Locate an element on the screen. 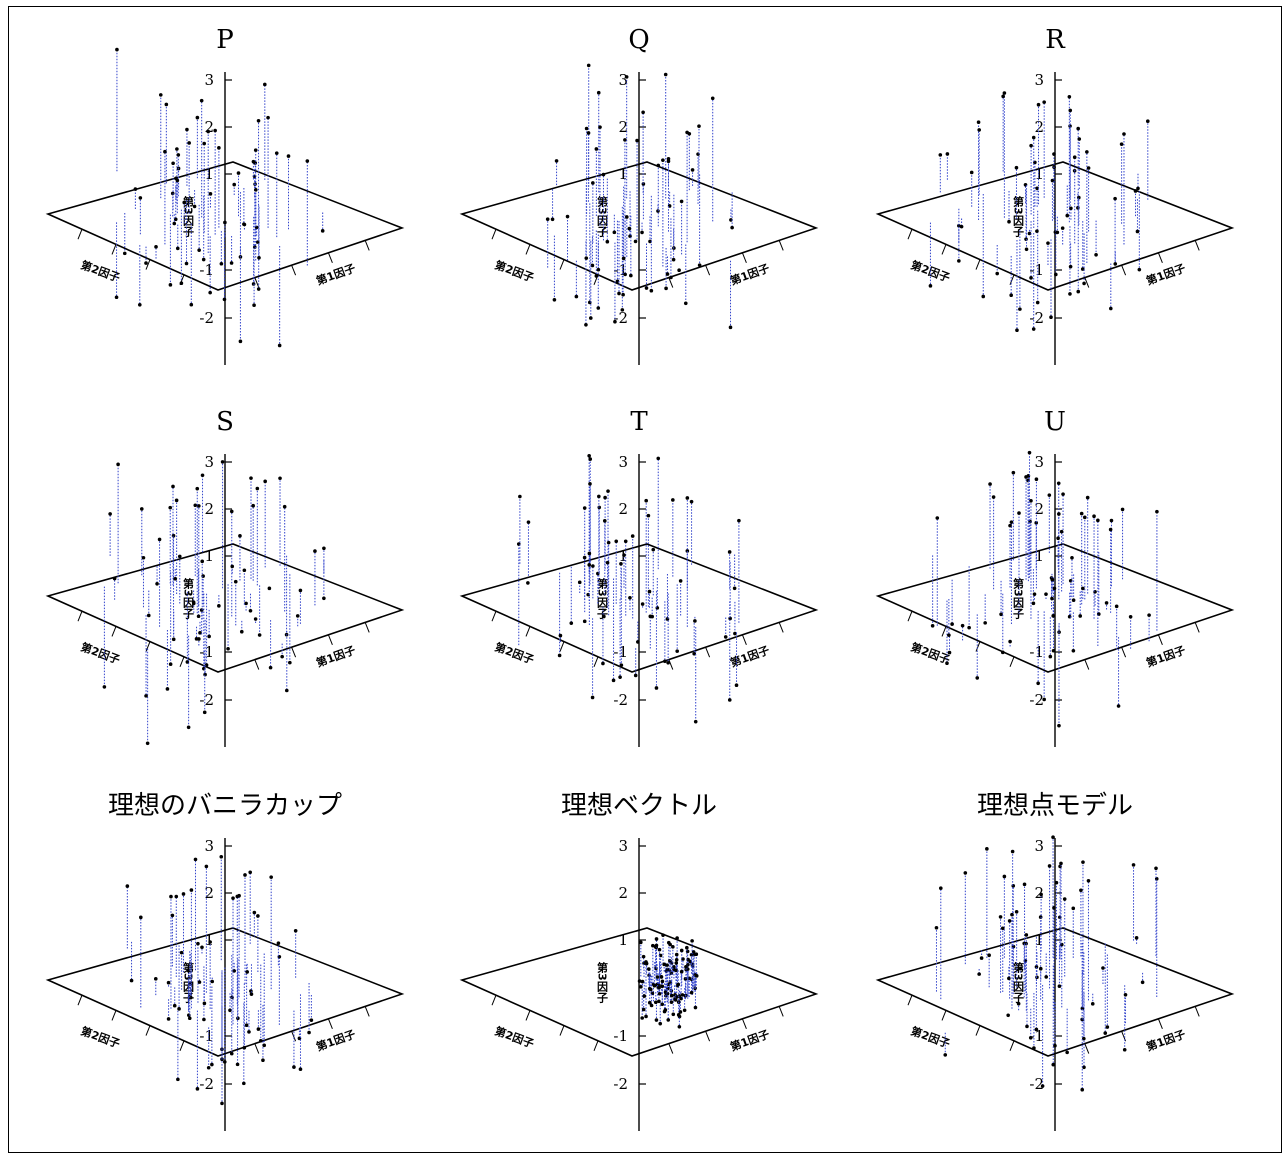 The height and width of the screenshot is (1153, 1282). panel-title: S is located at coordinates (225, 422).